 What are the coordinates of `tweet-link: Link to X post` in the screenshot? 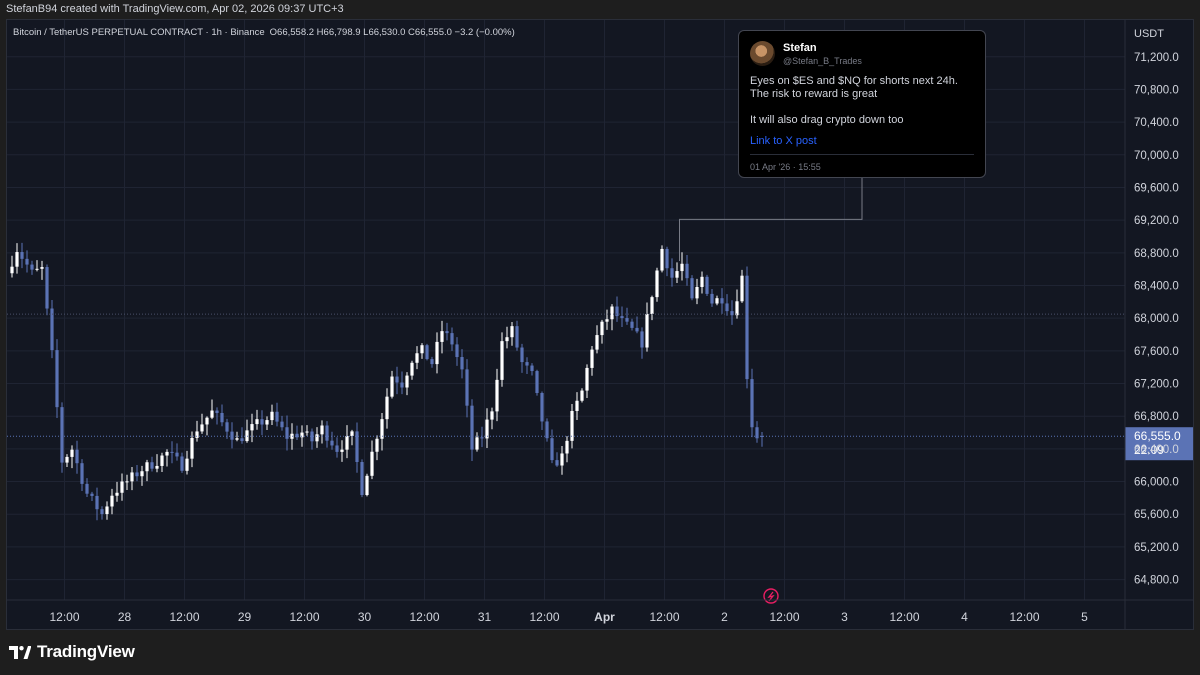 It's located at (783, 141).